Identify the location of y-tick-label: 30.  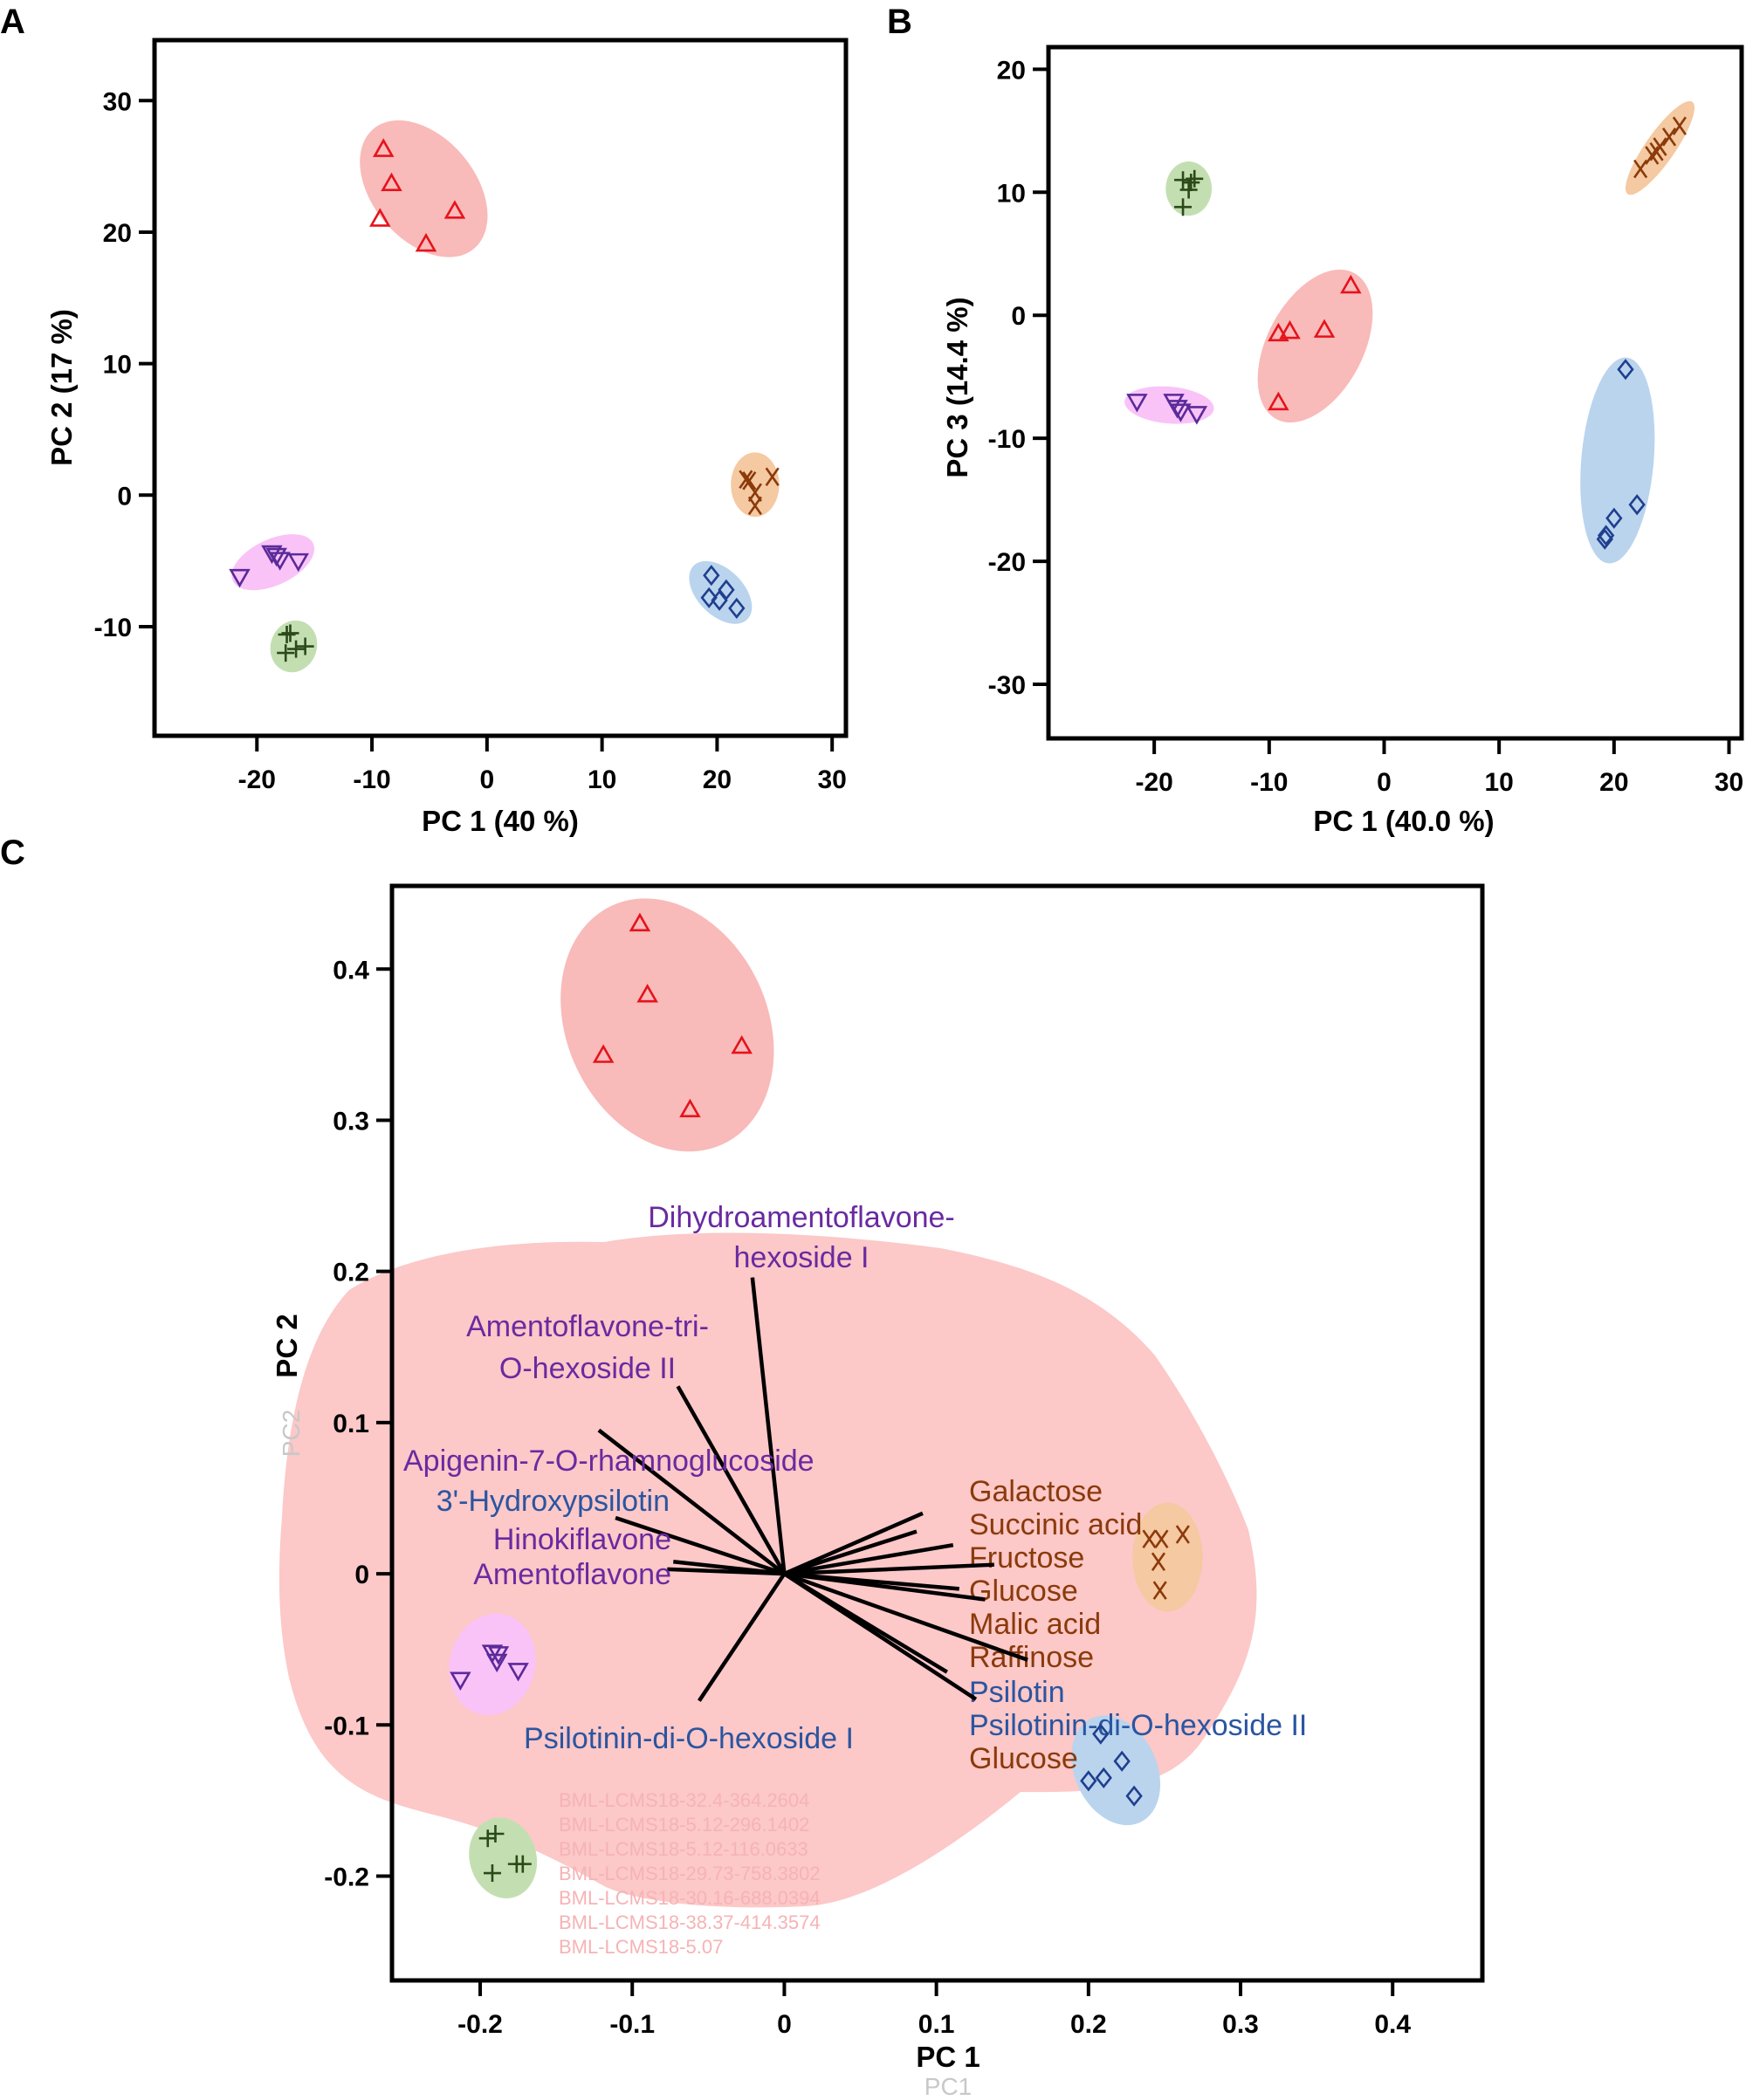
(117, 101).